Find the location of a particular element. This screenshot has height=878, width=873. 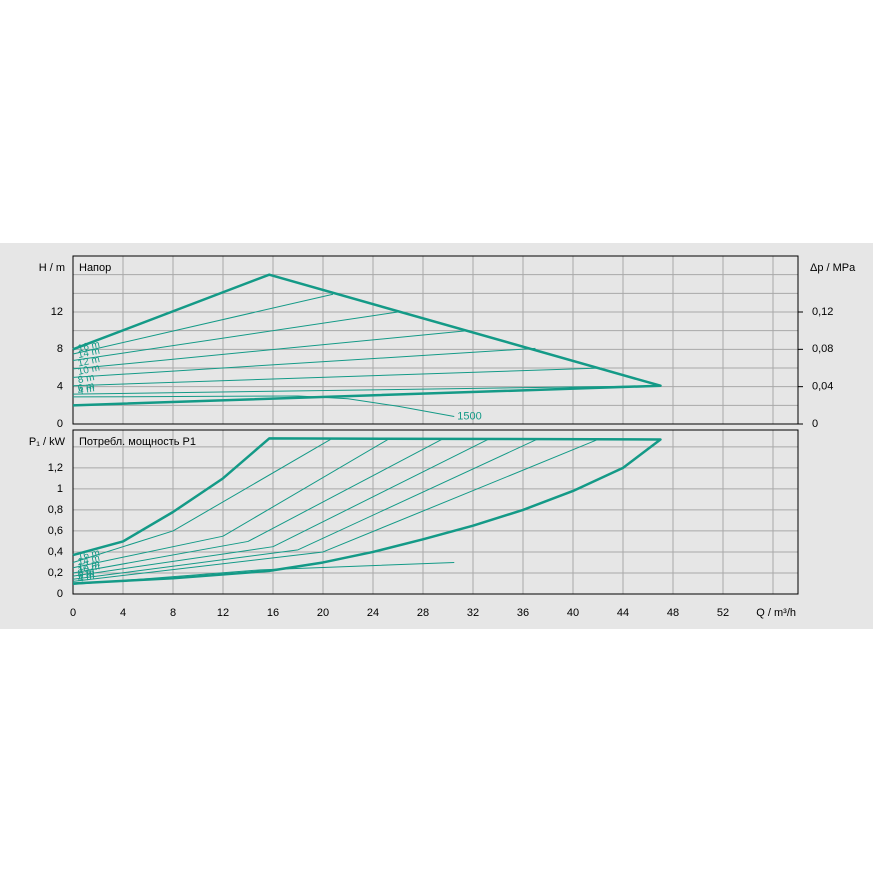

y2-tick-label: 0,04 is located at coordinates (822, 387).